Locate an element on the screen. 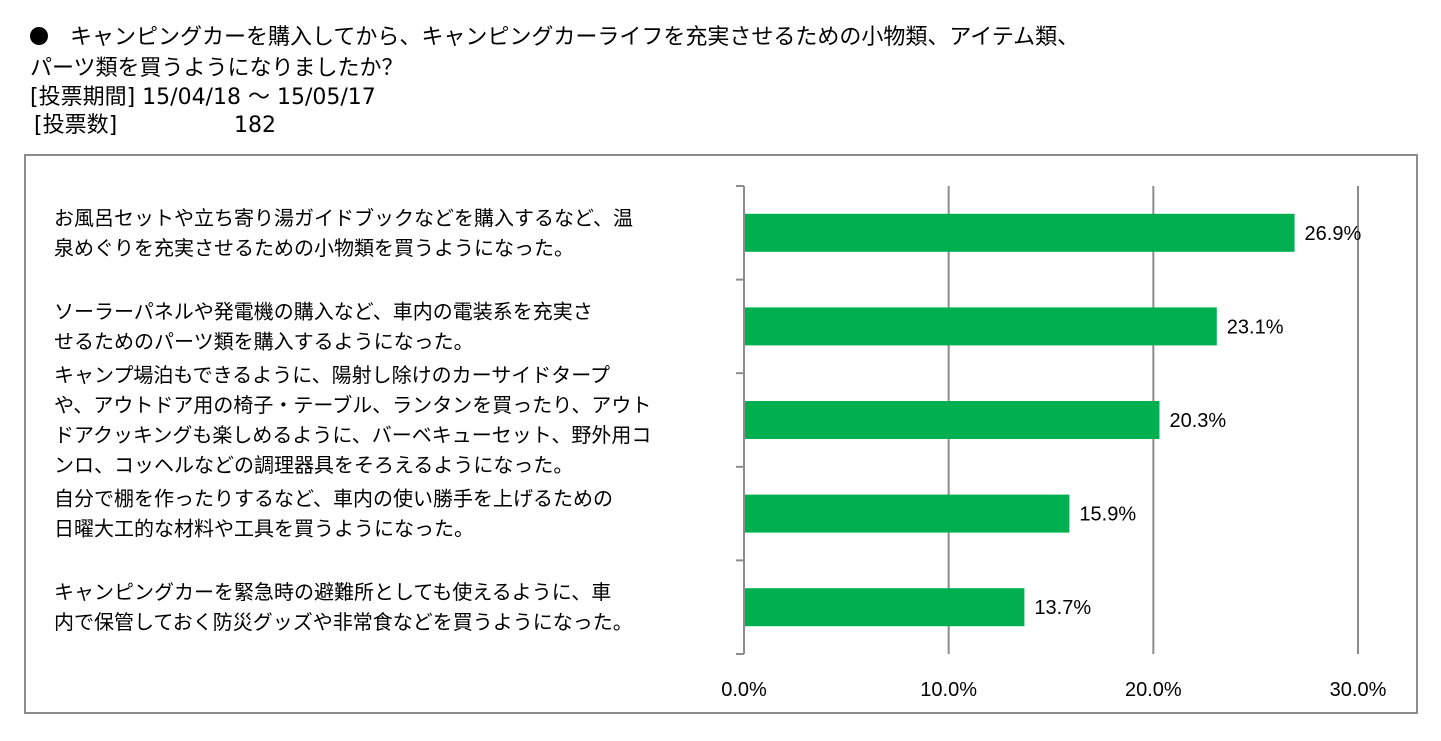 The height and width of the screenshot is (741, 1441). category-label-line: せるためのパーツ類を購入するようになった。 is located at coordinates (264, 341).